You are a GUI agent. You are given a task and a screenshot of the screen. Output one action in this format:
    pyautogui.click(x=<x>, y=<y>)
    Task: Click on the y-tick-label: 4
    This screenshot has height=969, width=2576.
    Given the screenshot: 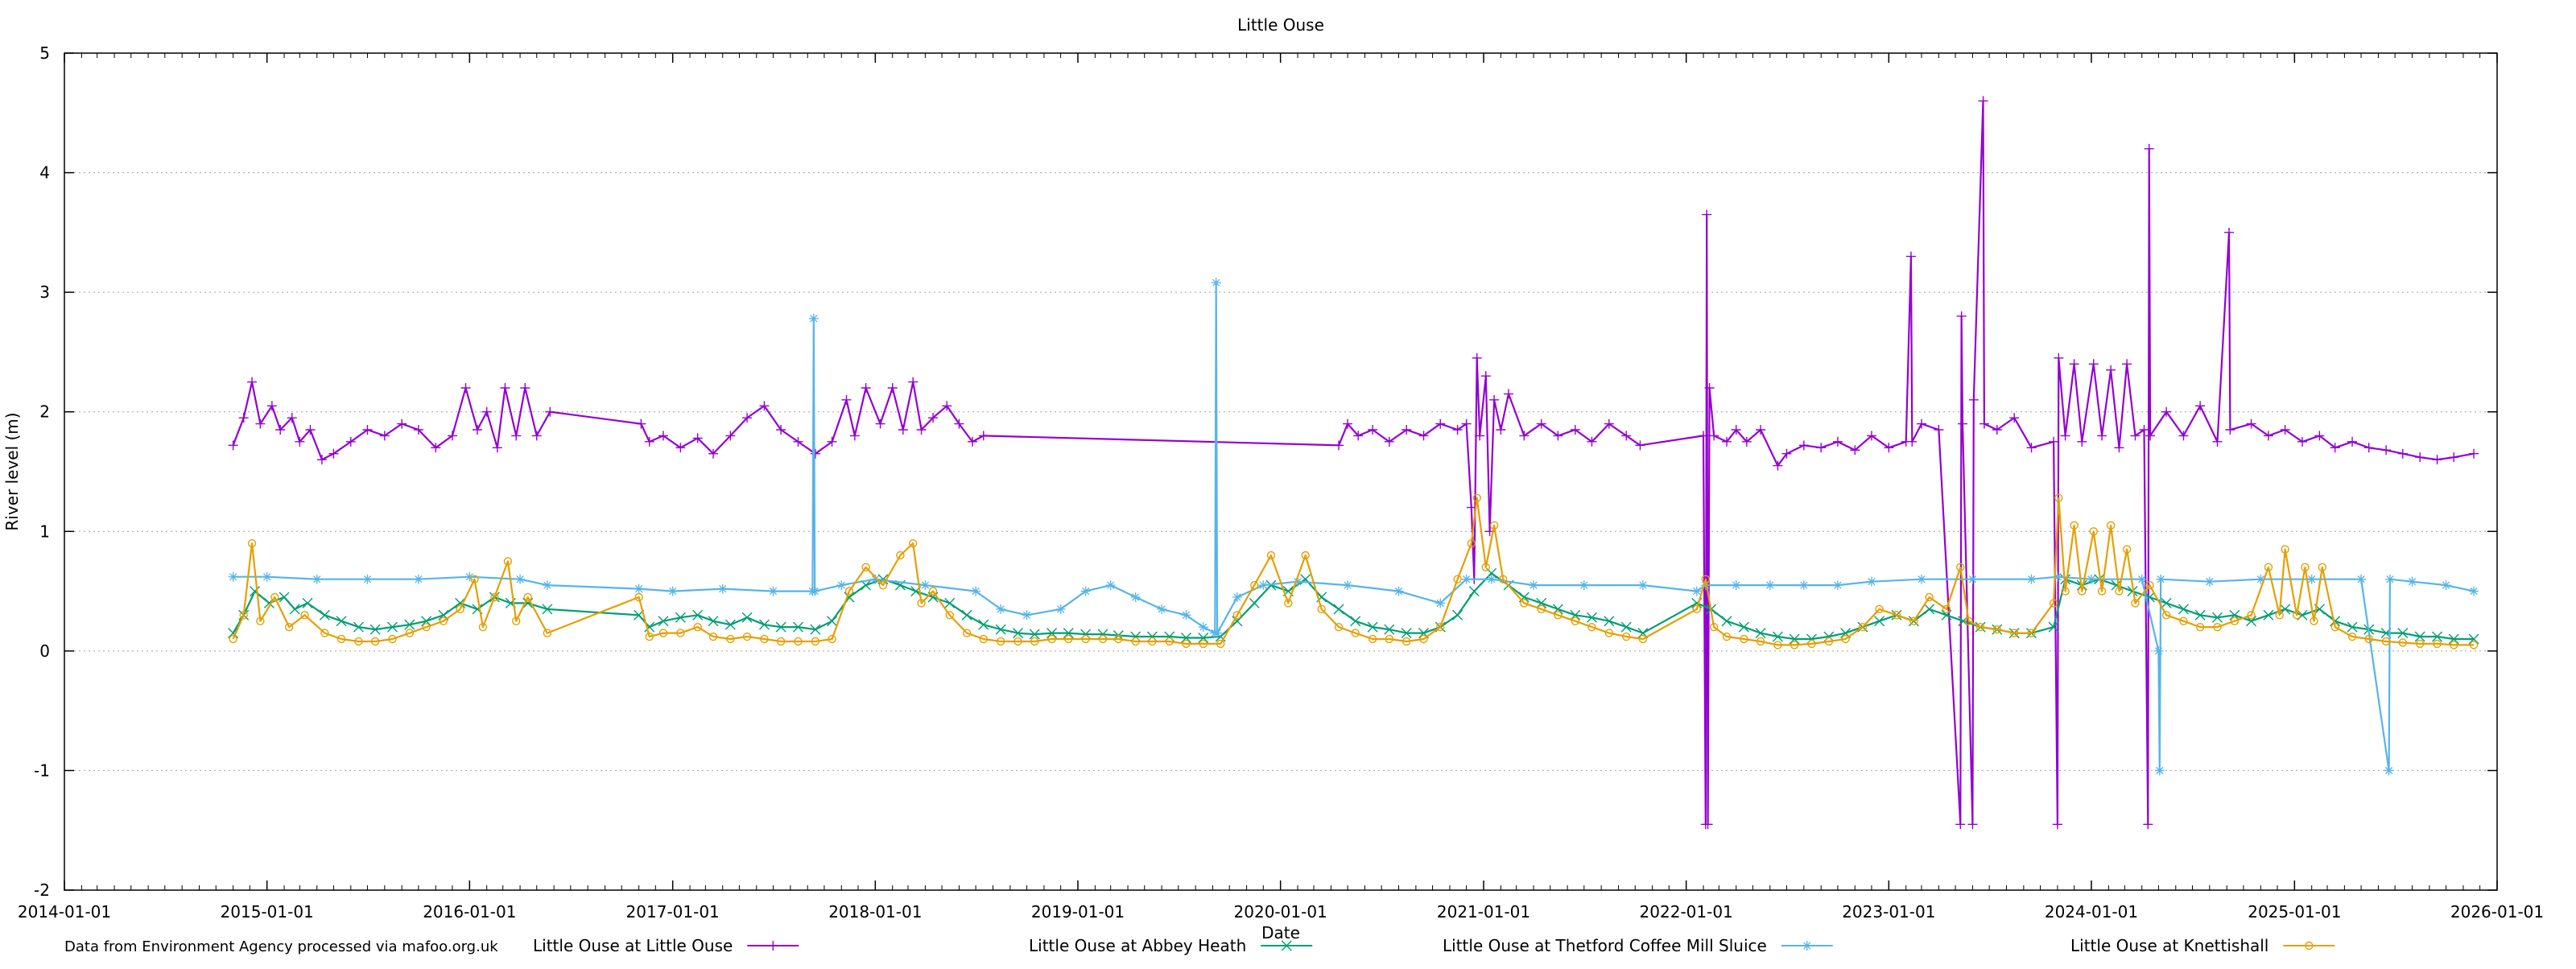 What is the action you would take?
    pyautogui.click(x=44, y=173)
    